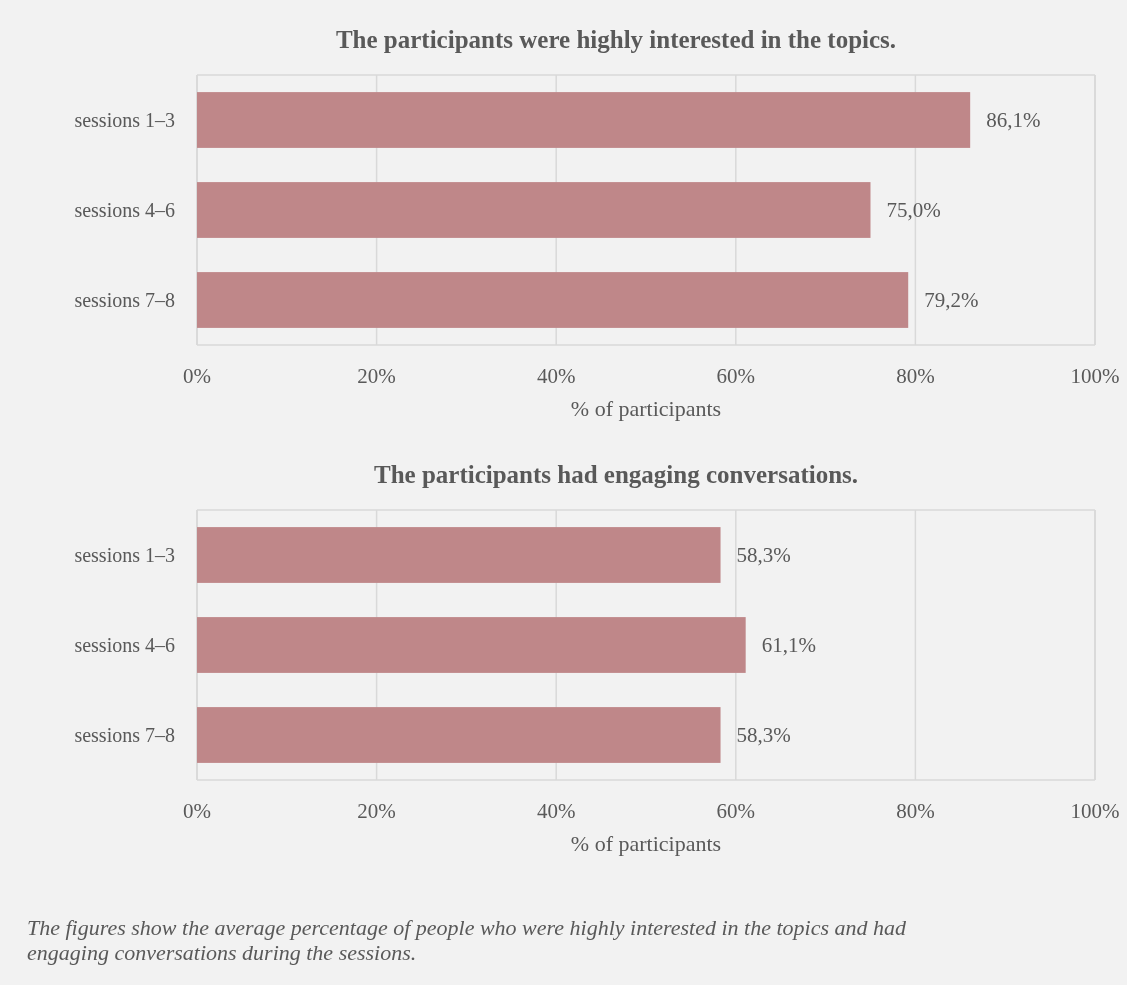  Describe the element at coordinates (467, 940) in the screenshot. I see `text: The figures show the average percentage of people who were highly interested in the topics and had engaging conversations during the sessions.` at that location.